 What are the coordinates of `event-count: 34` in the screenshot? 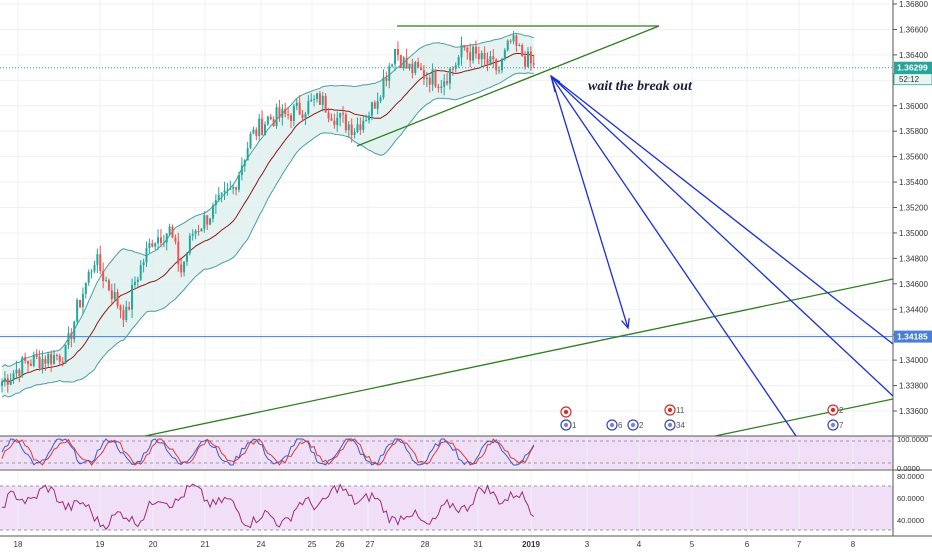 It's located at (680, 425).